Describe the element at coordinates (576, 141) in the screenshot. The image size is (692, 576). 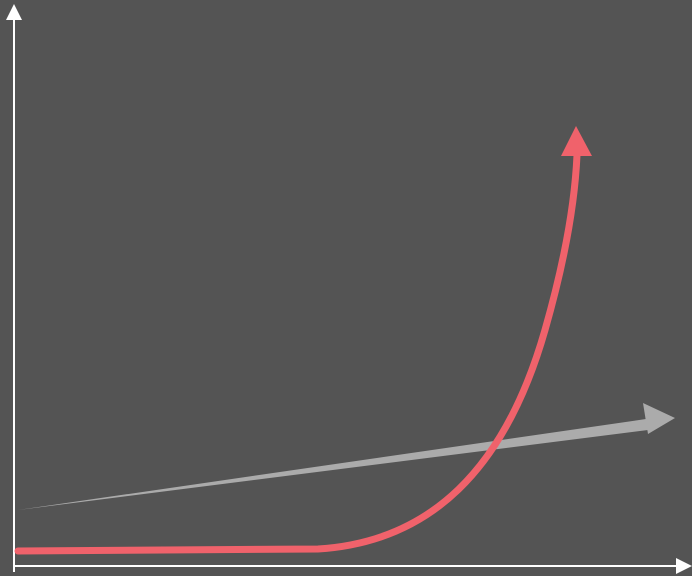
I see `exponential-growth-arrowhead` at that location.